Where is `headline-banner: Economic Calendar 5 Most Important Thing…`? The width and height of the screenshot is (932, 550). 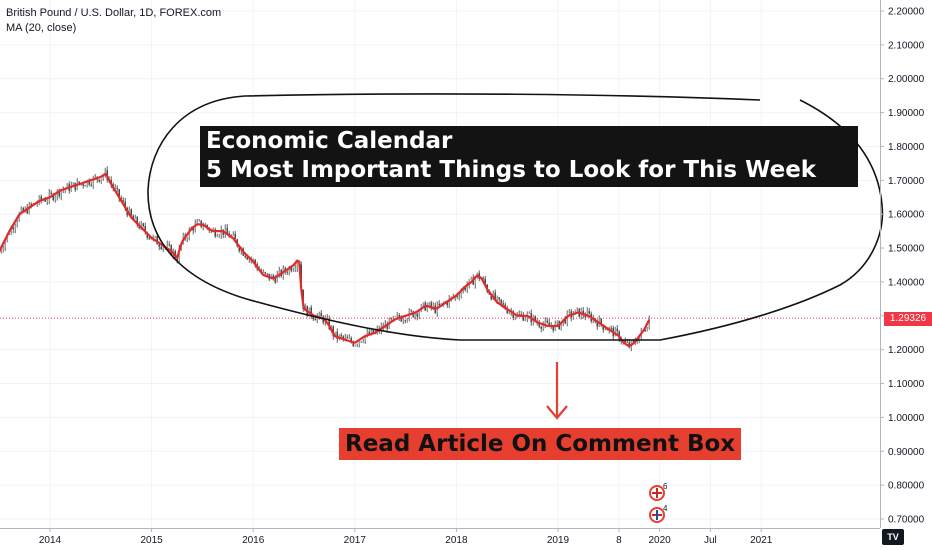
headline-banner: Economic Calendar 5 Most Important Thing… is located at coordinates (529, 156).